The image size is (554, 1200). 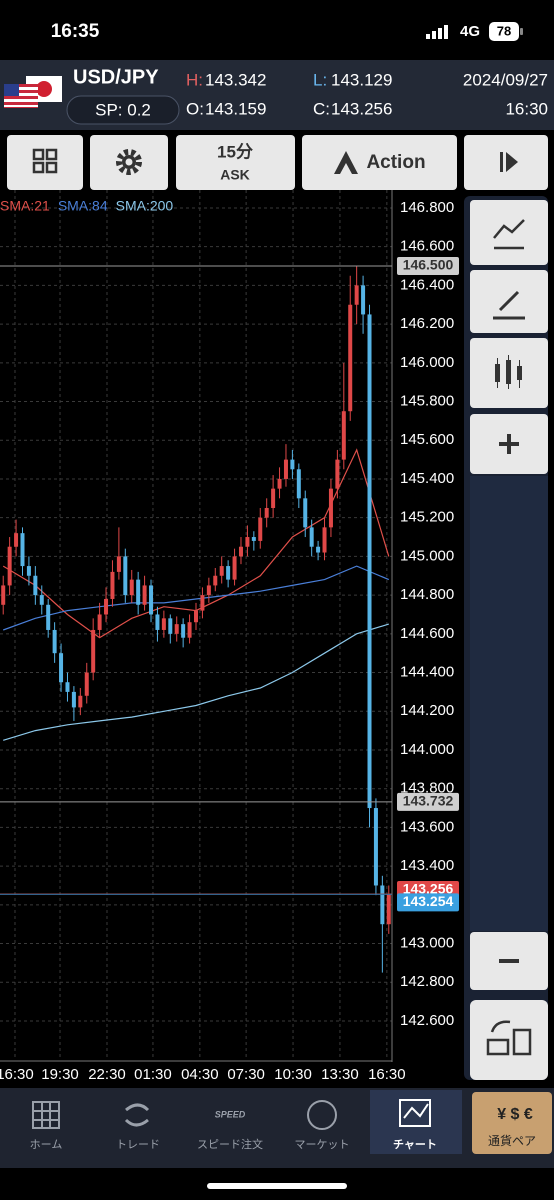 I want to click on candle-icon, so click(x=508, y=372).